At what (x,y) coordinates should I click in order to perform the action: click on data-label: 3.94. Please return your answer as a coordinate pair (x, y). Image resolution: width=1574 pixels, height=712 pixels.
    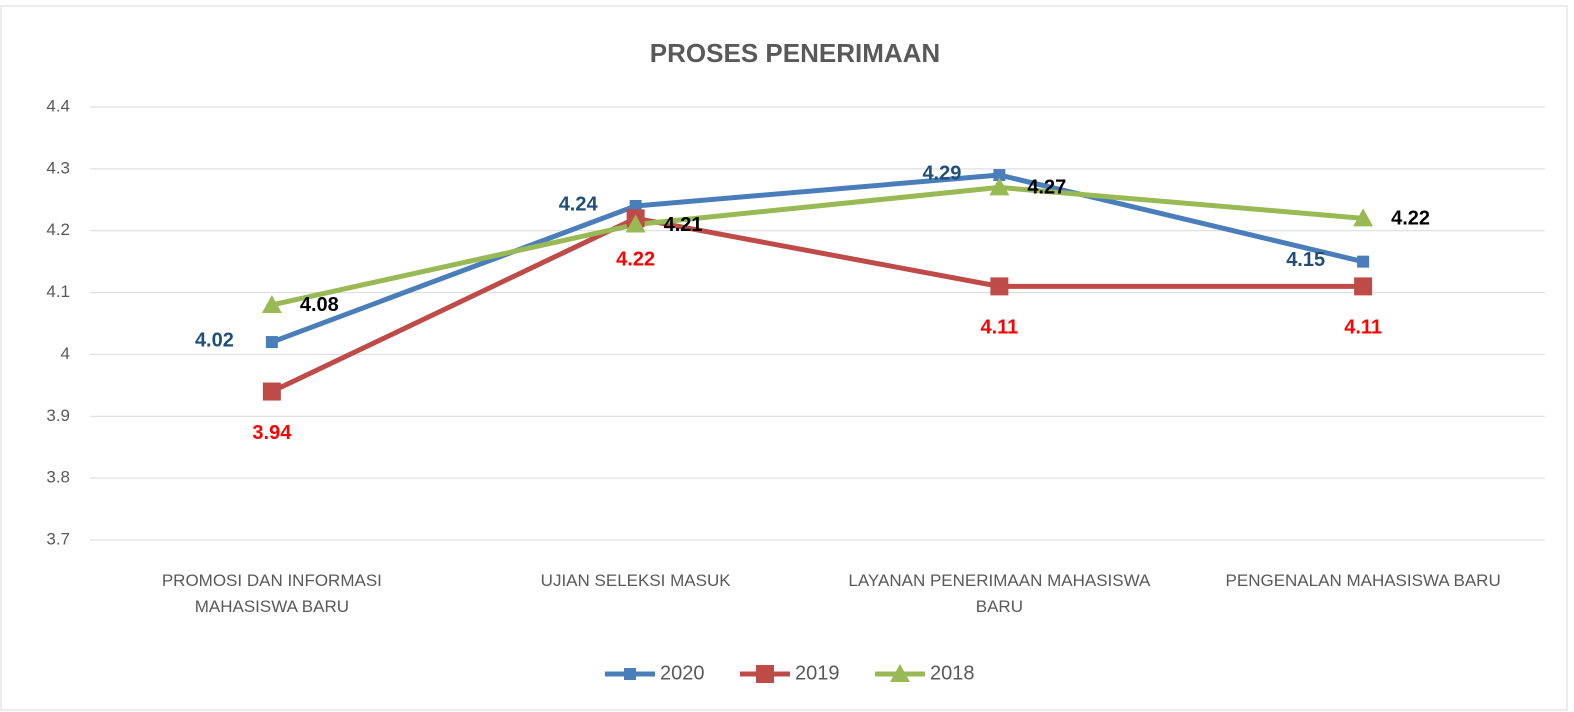
    Looking at the image, I should click on (272, 433).